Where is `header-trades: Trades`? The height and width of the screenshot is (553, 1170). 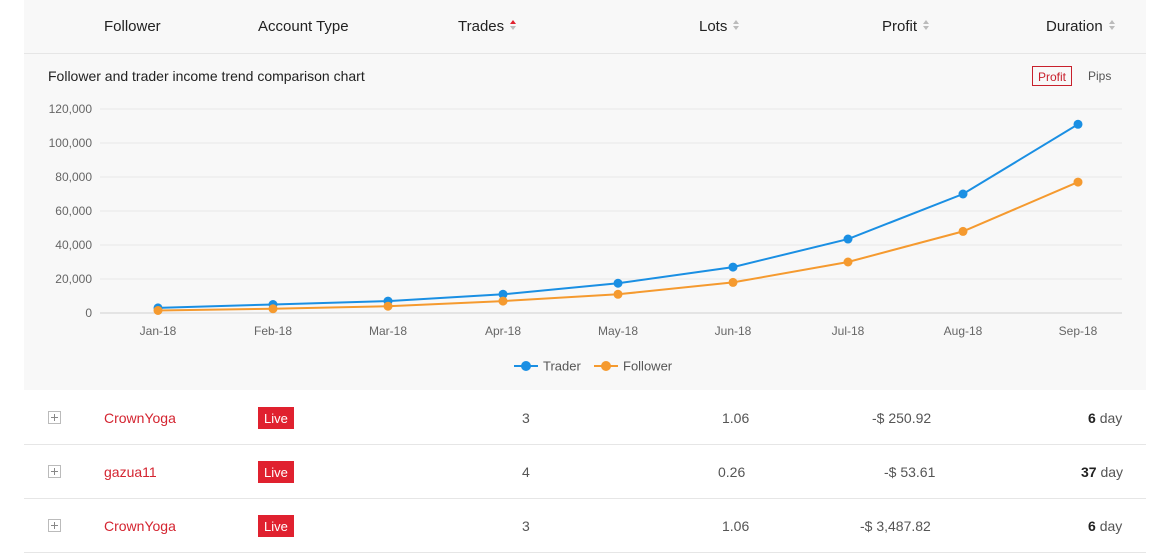 header-trades: Trades is located at coordinates (487, 26).